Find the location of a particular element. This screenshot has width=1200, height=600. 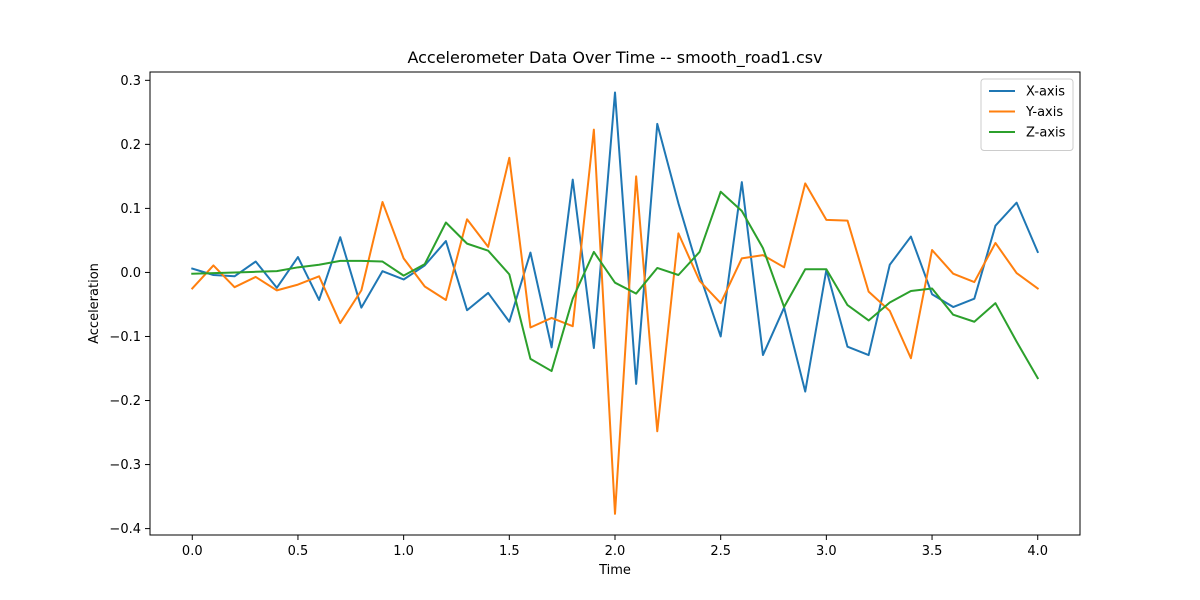

y-tick-label: 0.2 is located at coordinates (130, 145).